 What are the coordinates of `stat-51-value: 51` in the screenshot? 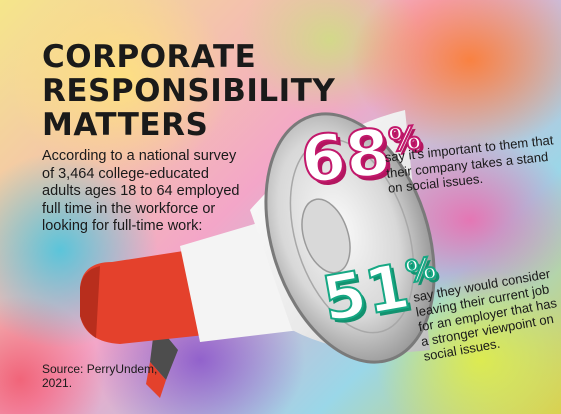 It's located at (366, 292).